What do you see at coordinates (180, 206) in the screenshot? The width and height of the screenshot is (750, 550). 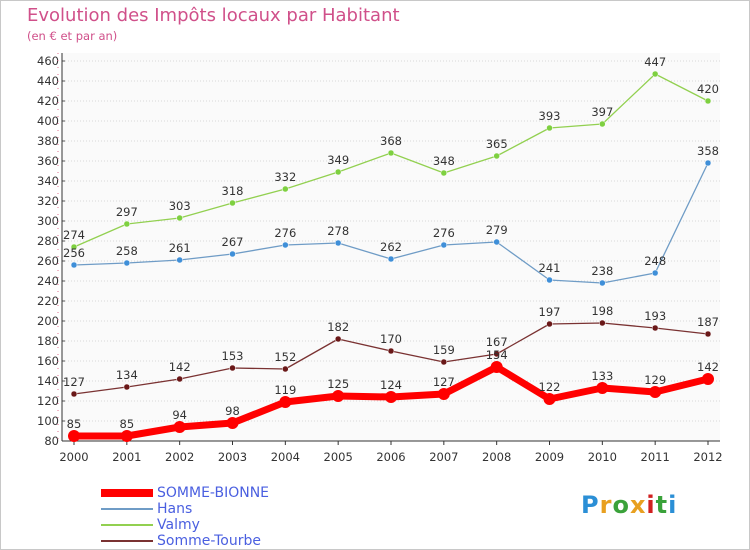 I see `data-label: 303` at bounding box center [180, 206].